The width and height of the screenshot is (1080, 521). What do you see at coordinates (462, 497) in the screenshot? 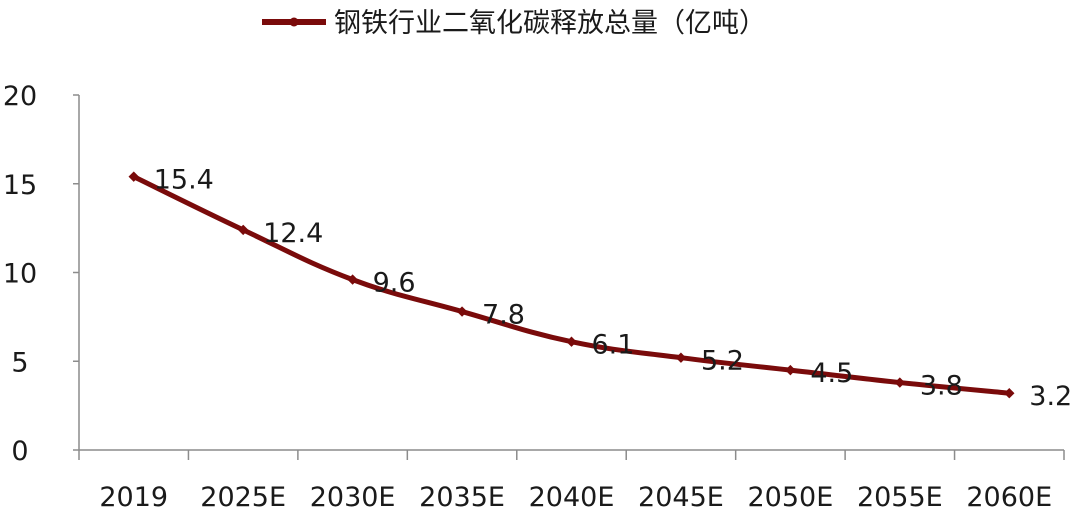
I see `x-tick-label: 2035E` at bounding box center [462, 497].